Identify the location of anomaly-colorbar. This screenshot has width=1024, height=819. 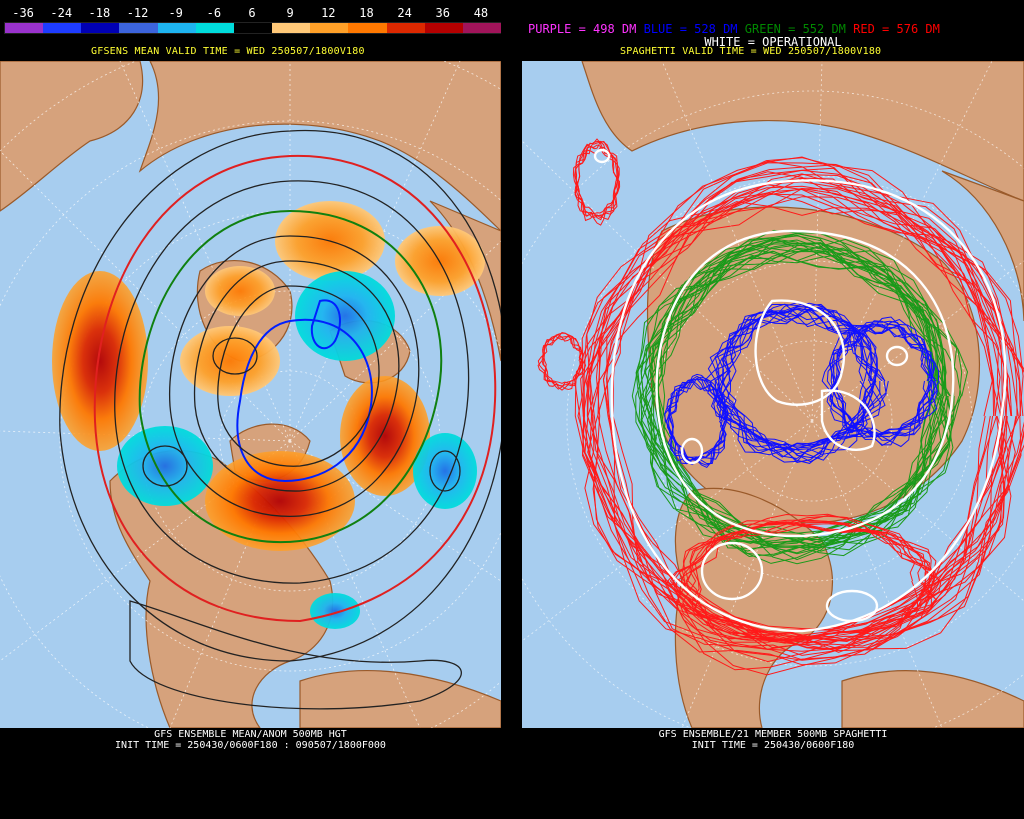
(253, 28).